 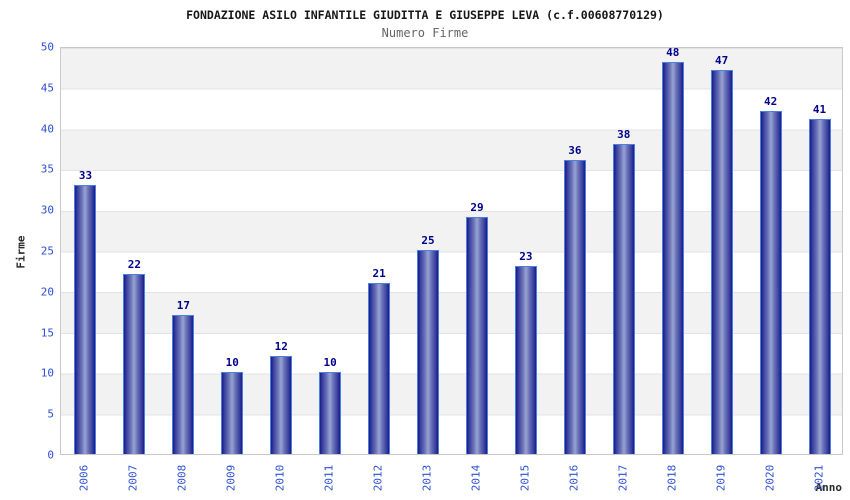 I want to click on x-axis-tick-label: 2018, so click(x=672, y=478).